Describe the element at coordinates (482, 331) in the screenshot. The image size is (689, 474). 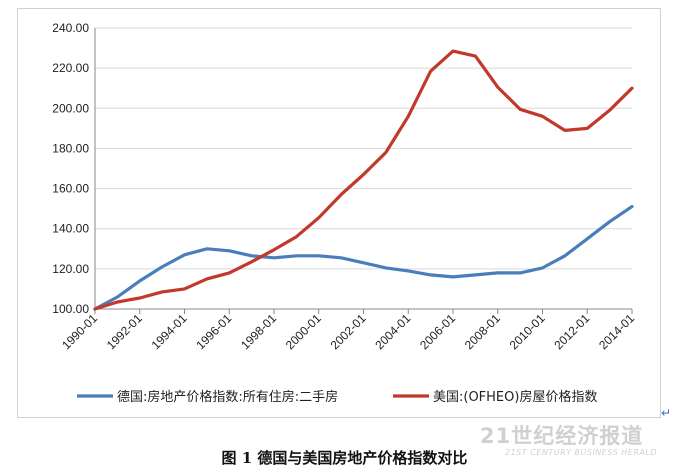
I see `x-tick-label: 2008-01` at that location.